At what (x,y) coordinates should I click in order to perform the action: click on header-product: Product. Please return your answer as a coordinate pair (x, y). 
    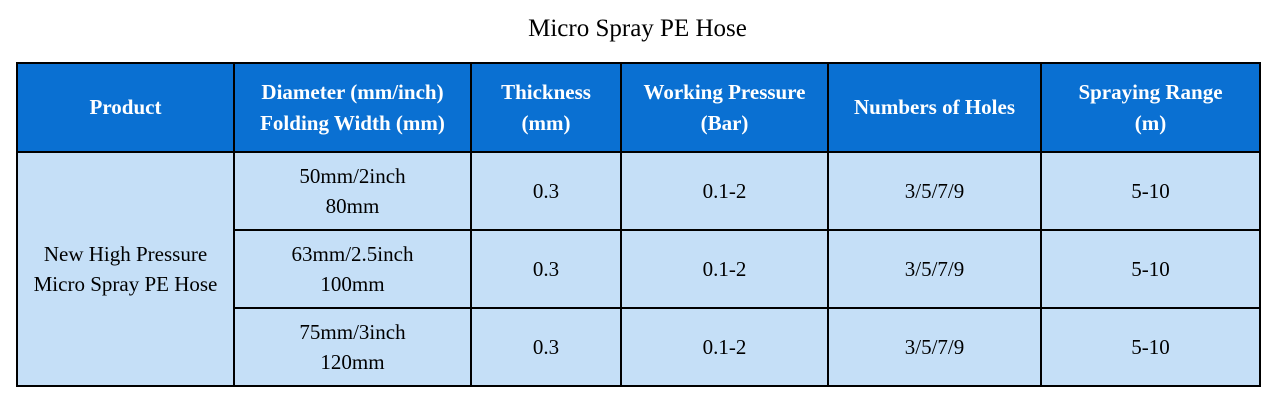
    Looking at the image, I should click on (125, 107).